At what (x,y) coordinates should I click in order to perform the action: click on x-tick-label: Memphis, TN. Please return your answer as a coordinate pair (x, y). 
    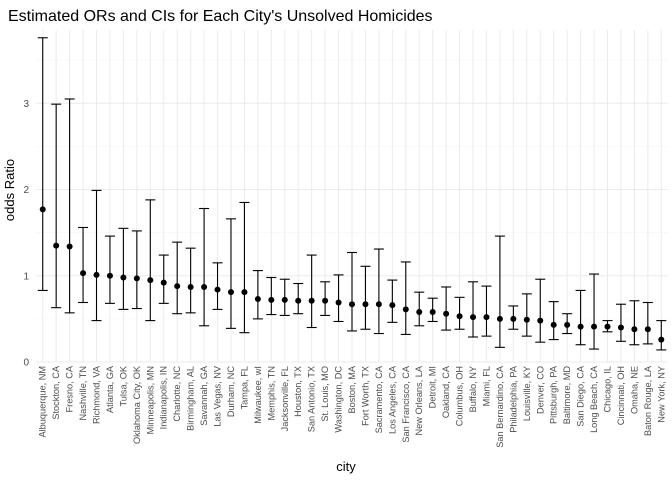
    Looking at the image, I should click on (271, 393).